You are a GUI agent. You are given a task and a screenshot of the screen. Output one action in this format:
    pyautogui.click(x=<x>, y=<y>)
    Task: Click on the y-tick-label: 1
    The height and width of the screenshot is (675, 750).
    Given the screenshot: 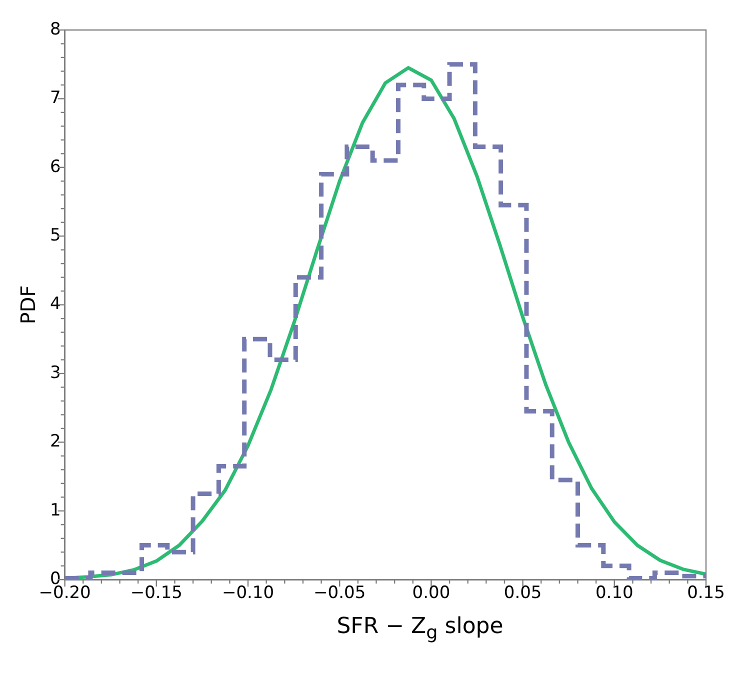 What is the action you would take?
    pyautogui.click(x=55, y=510)
    